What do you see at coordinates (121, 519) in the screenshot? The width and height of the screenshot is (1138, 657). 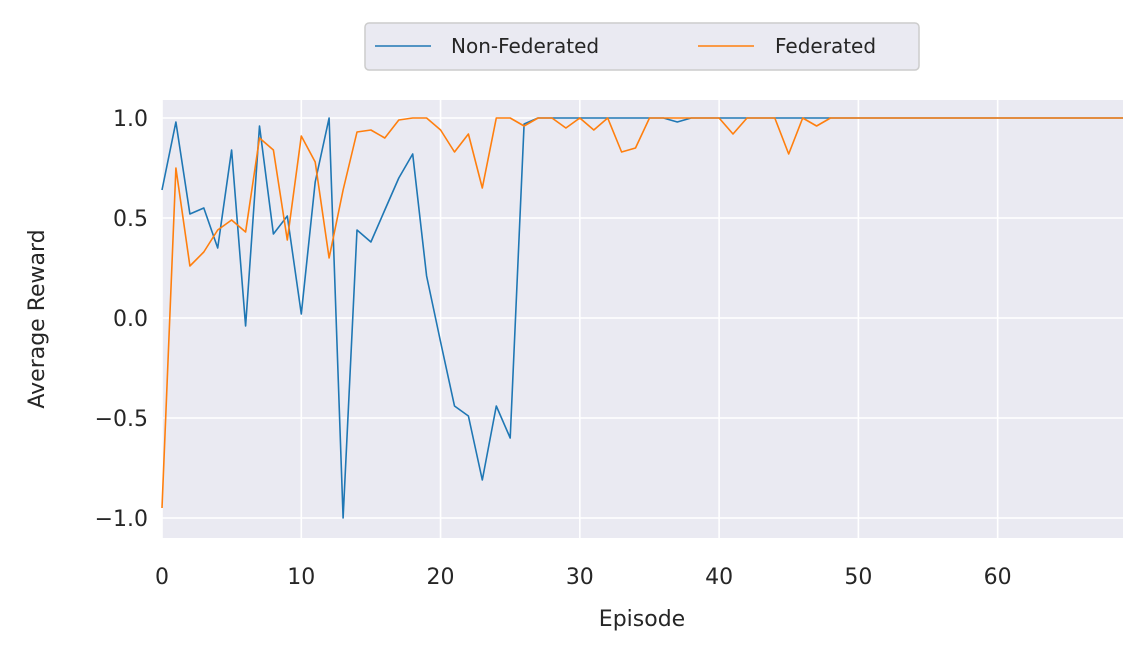 I see `y-tick-label: −1.0` at bounding box center [121, 519].